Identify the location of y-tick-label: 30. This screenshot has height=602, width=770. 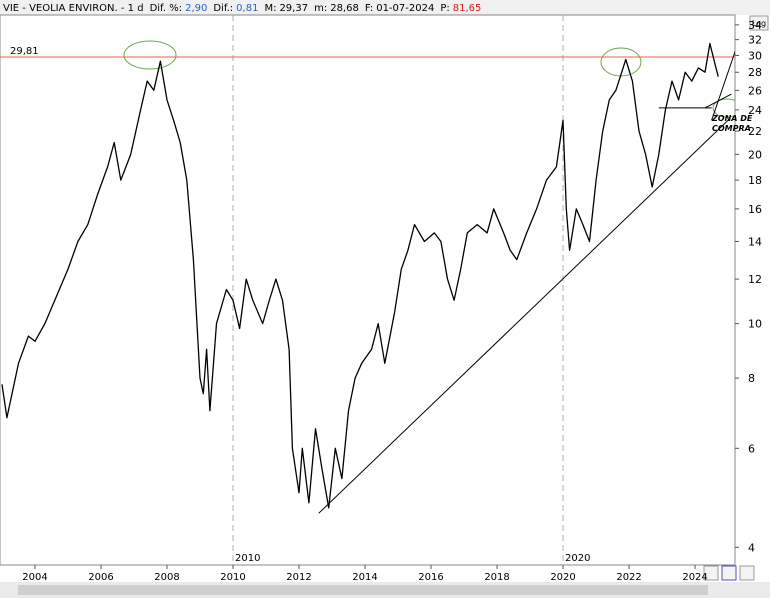
(755, 55).